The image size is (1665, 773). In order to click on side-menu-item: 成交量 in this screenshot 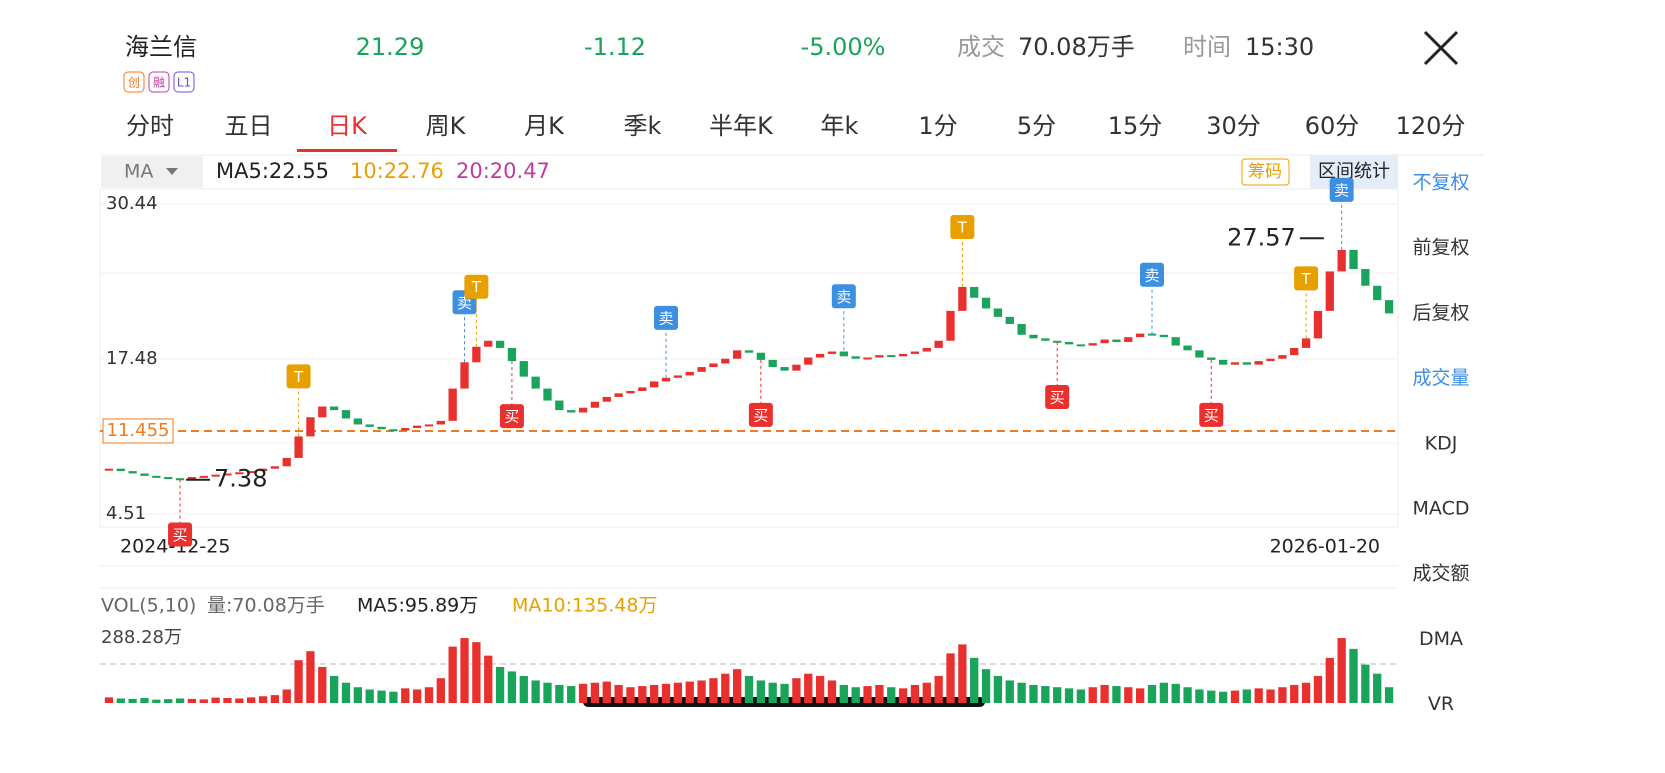, I will do `click(1440, 378)`.